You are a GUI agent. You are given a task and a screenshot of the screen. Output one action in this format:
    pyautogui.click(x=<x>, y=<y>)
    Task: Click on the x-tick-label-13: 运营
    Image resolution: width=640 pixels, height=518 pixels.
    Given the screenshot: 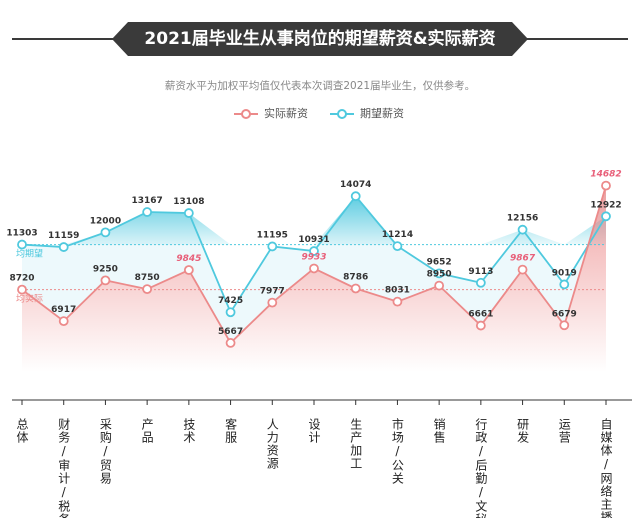 What is the action you would take?
    pyautogui.click(x=564, y=431)
    